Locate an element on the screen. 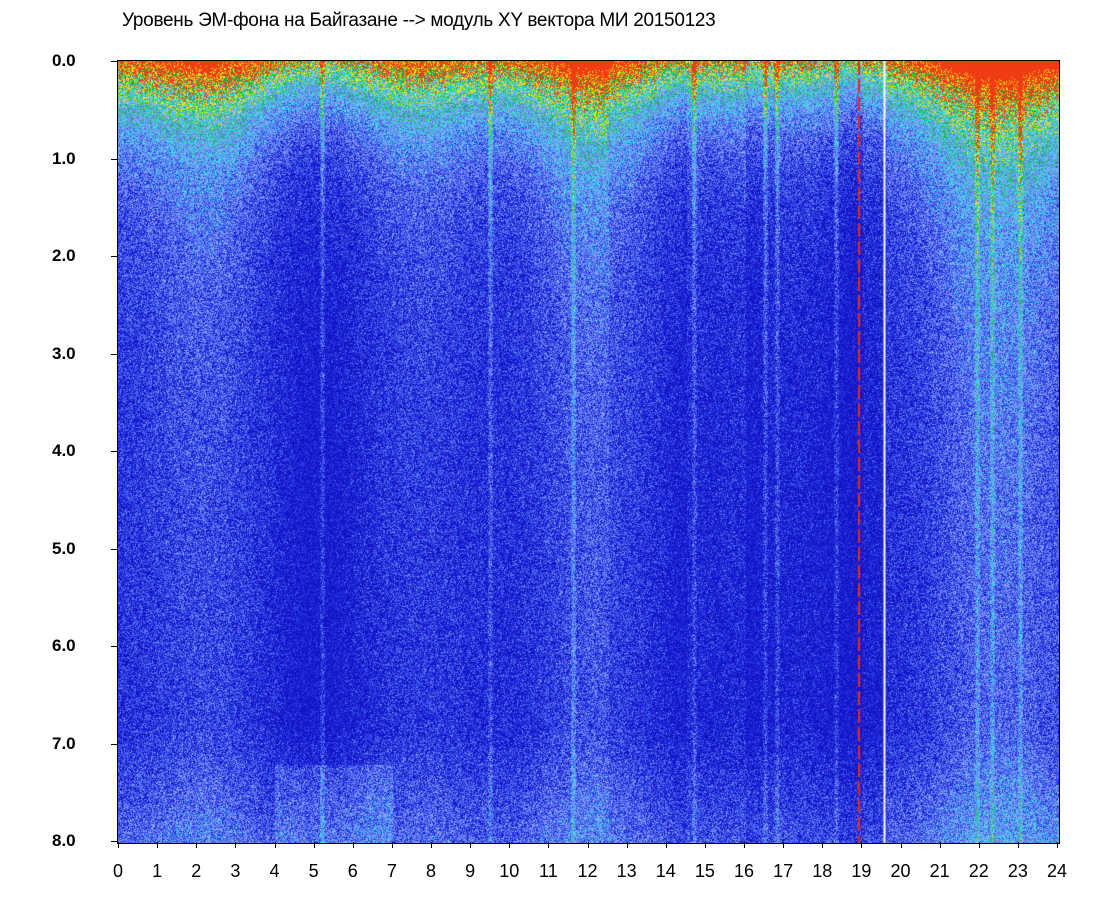 The image size is (1096, 900). y-tick-label: 3.0 is located at coordinates (64, 353).